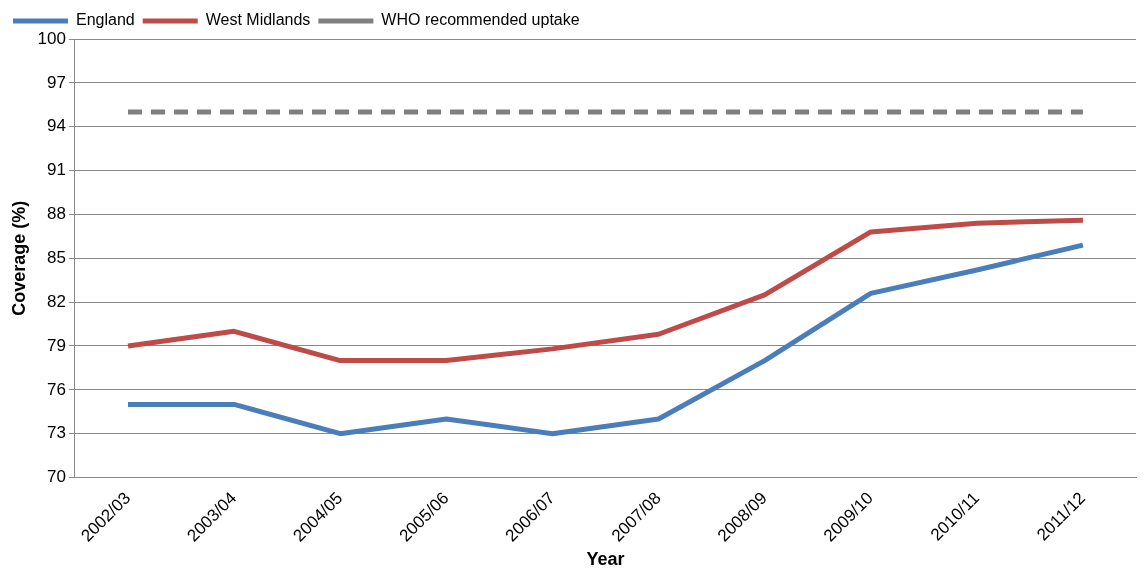 The image size is (1146, 571). I want to click on y-tick-label: 100, so click(51, 38).